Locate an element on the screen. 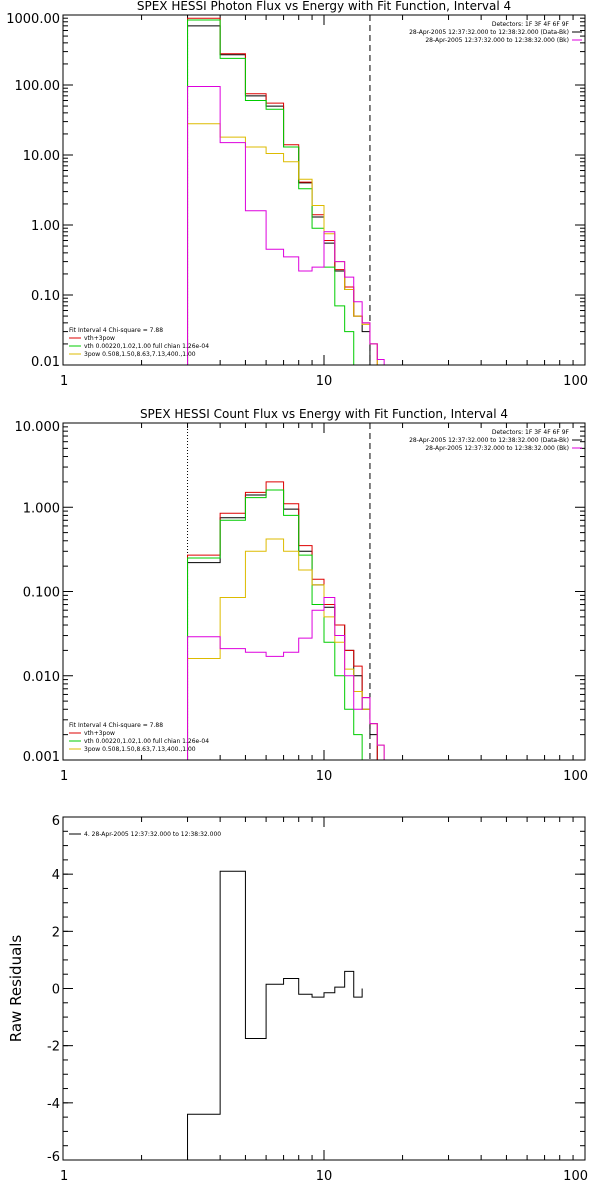  y-tick-label: 6 is located at coordinates (56, 821).